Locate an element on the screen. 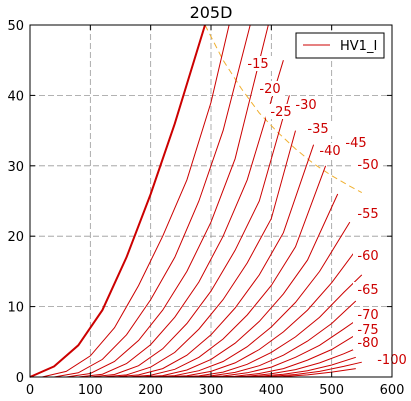 Image resolution: width=411 pixels, height=401 pixels. curve-label: -15 is located at coordinates (257, 64).